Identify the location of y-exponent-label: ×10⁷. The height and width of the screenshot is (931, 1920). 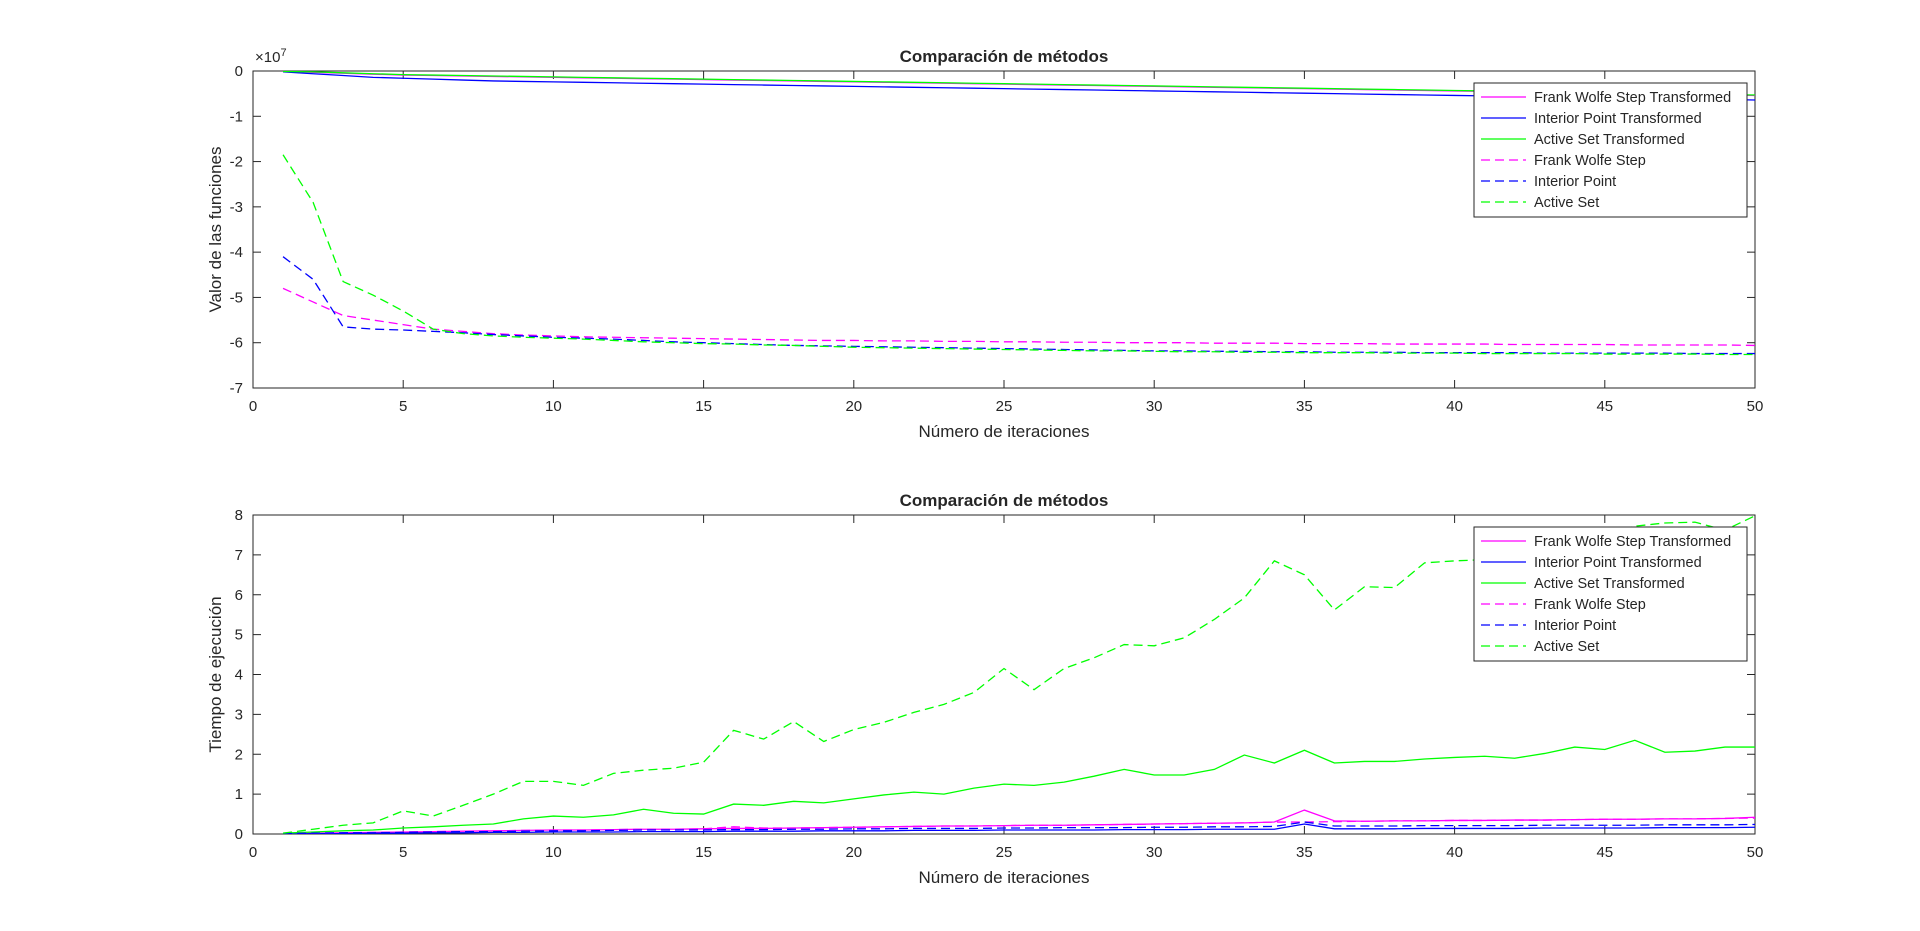
(271, 56).